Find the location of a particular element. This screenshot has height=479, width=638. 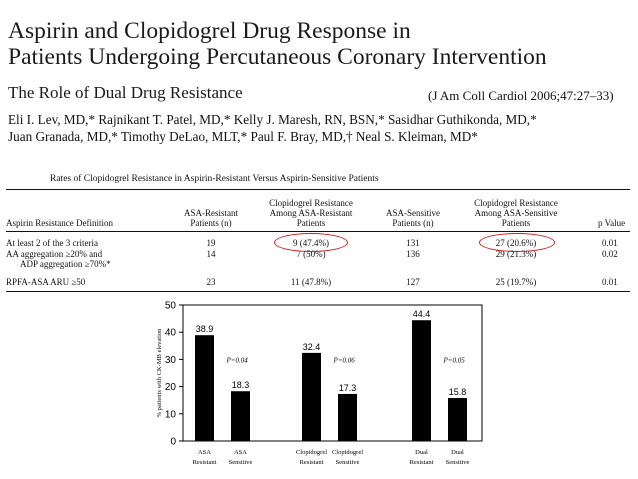

header-rule is located at coordinates (318, 231).